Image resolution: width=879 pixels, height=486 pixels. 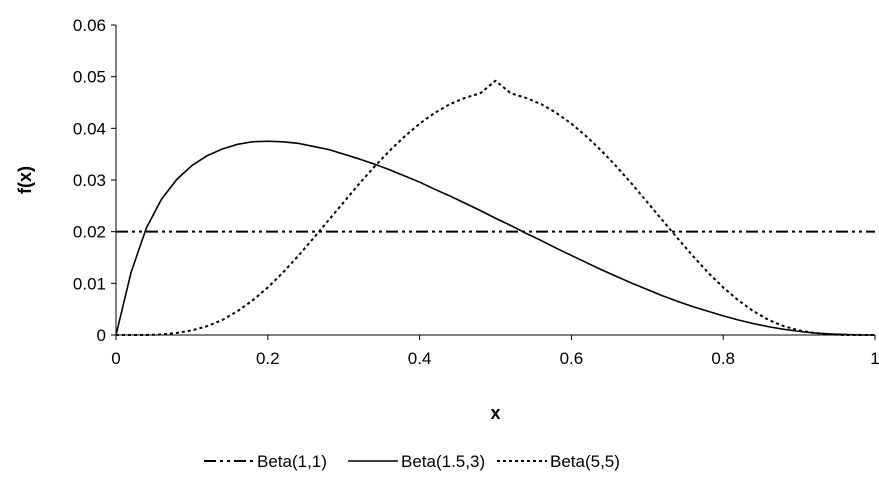 I want to click on y-tick-label: 0.03, so click(x=89, y=180).